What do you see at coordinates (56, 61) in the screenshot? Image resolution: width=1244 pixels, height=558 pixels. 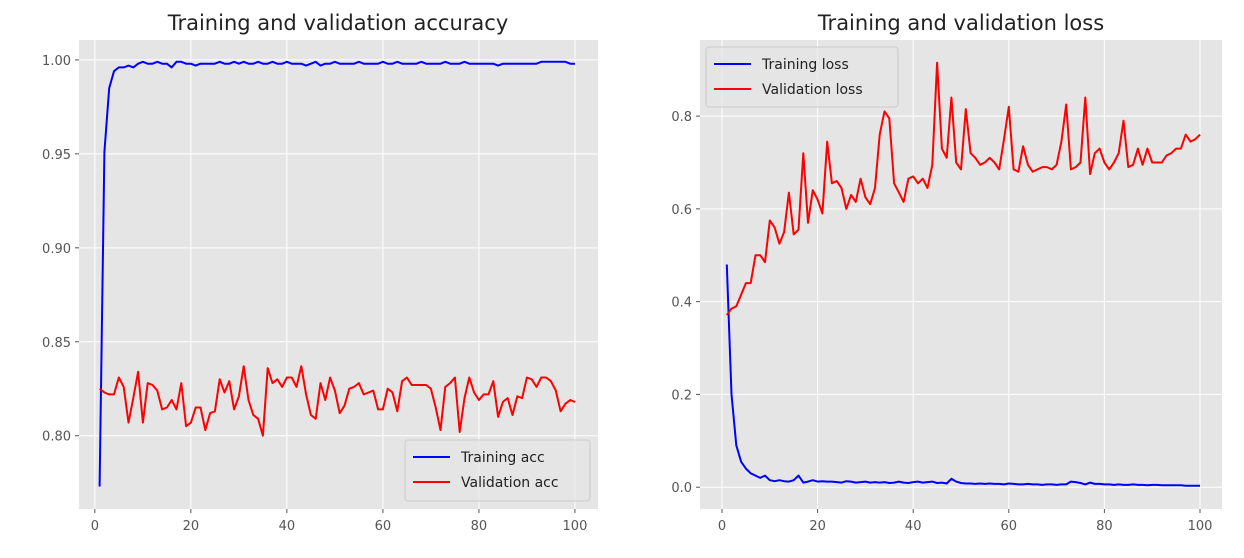 I see `y-tick-label: 1.00` at bounding box center [56, 61].